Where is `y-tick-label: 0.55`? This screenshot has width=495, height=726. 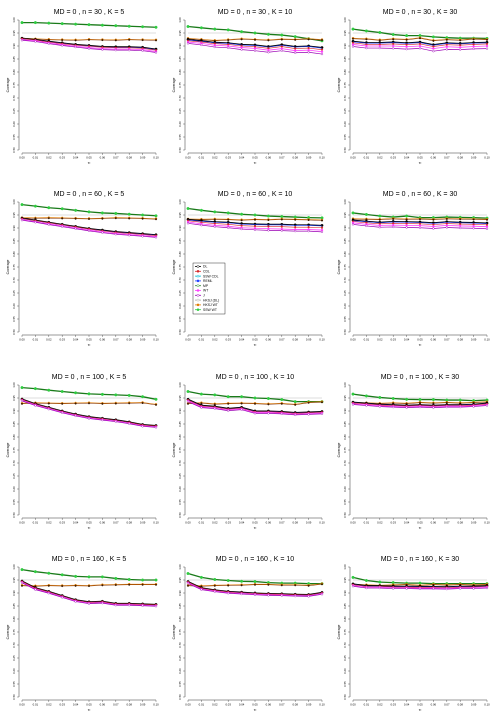
y-tick-label: 0.55 is located at coordinates (345, 319).